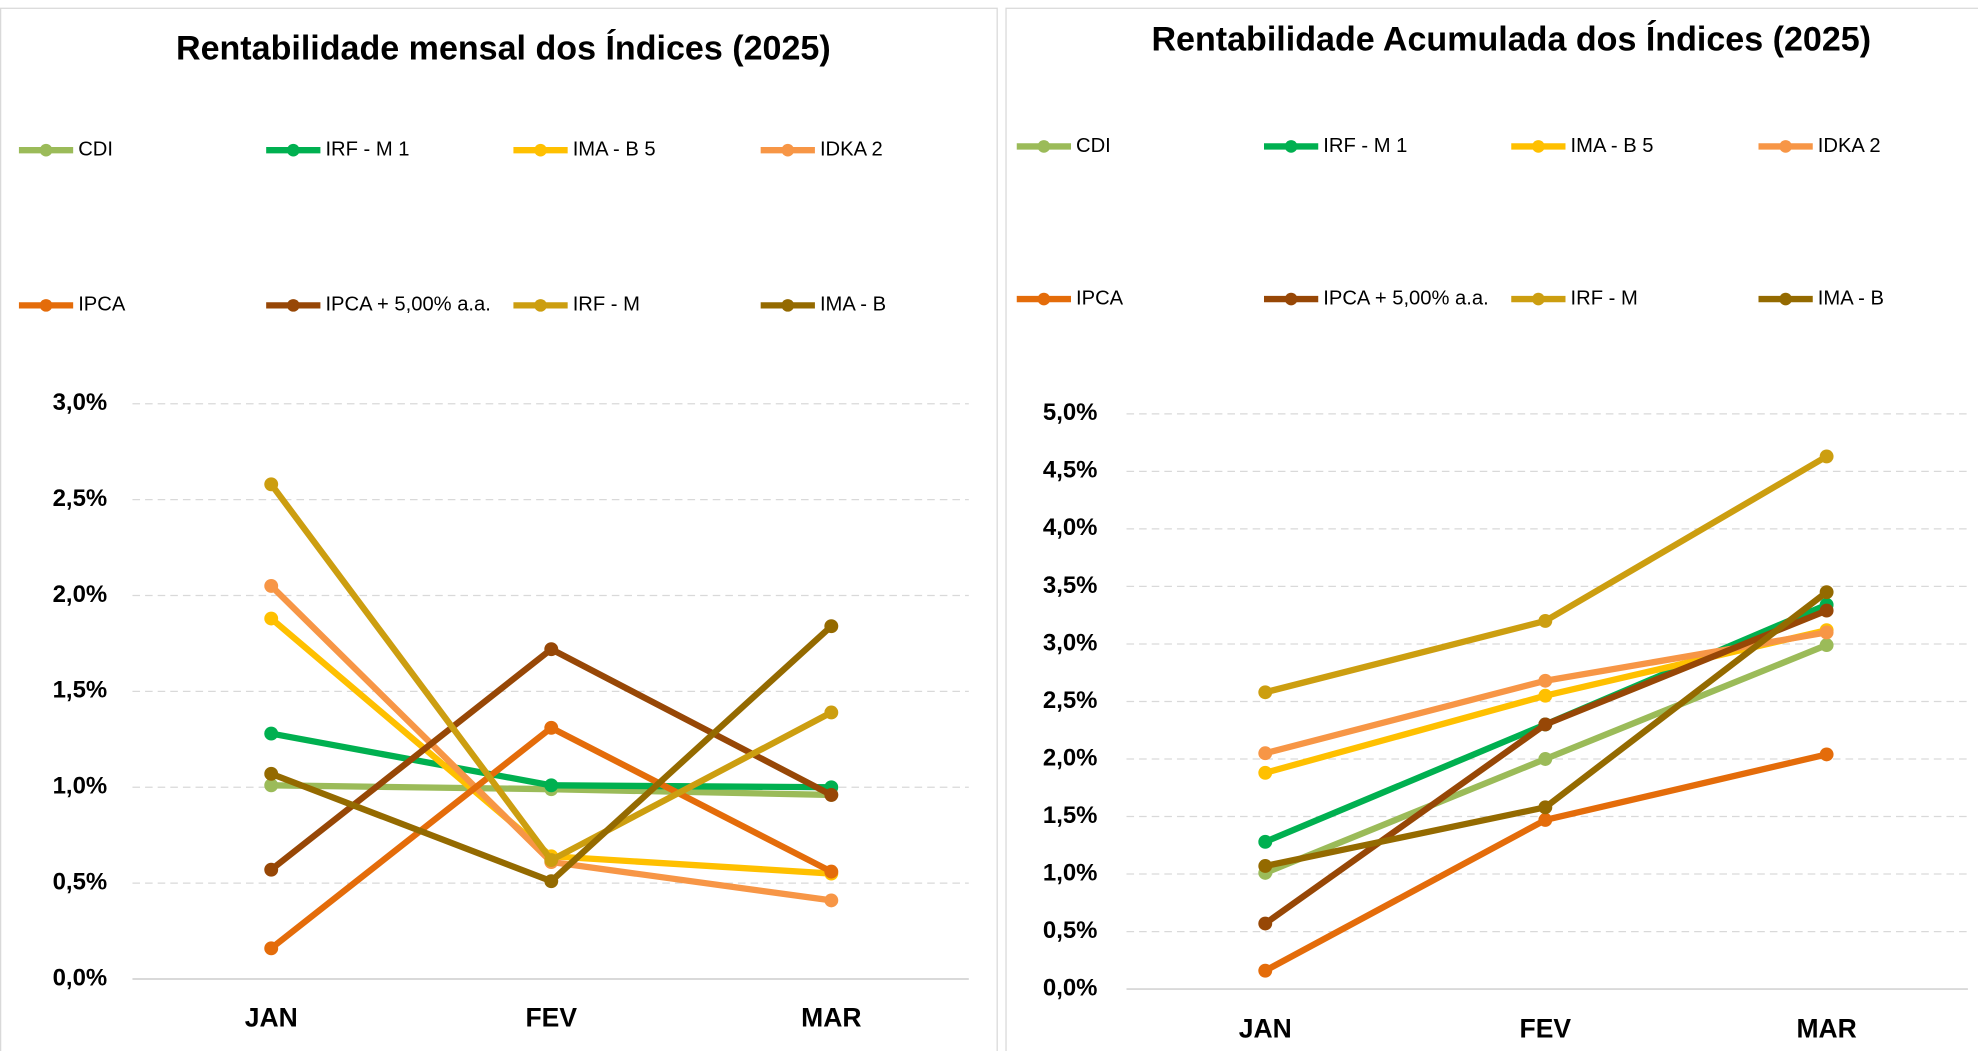 The image size is (1978, 1051). What do you see at coordinates (1070, 470) in the screenshot?
I see `y-tick-label: 4,5%` at bounding box center [1070, 470].